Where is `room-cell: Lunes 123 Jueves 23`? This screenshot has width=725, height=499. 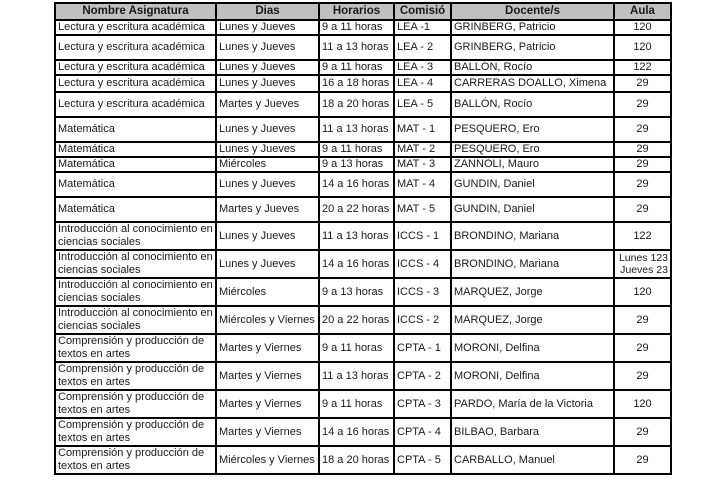 room-cell: Lunes 123 Jueves 23 is located at coordinates (642, 264).